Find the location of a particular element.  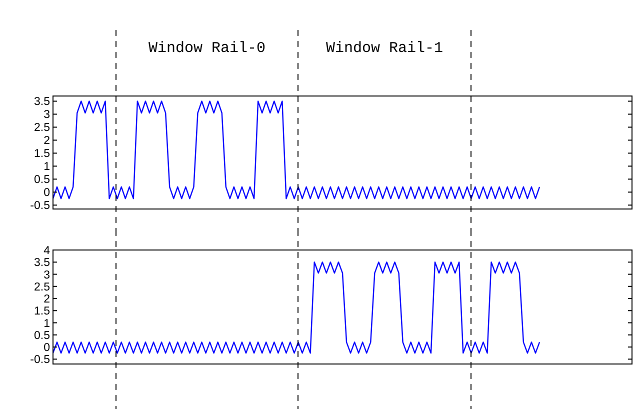

text: Window Rail-0 is located at coordinates (207, 48).